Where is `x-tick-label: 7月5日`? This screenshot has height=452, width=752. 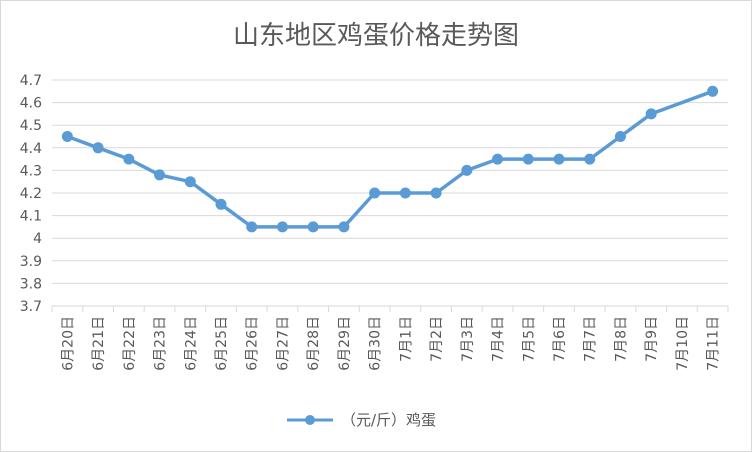 x-tick-label: 7月5日 is located at coordinates (529, 339).